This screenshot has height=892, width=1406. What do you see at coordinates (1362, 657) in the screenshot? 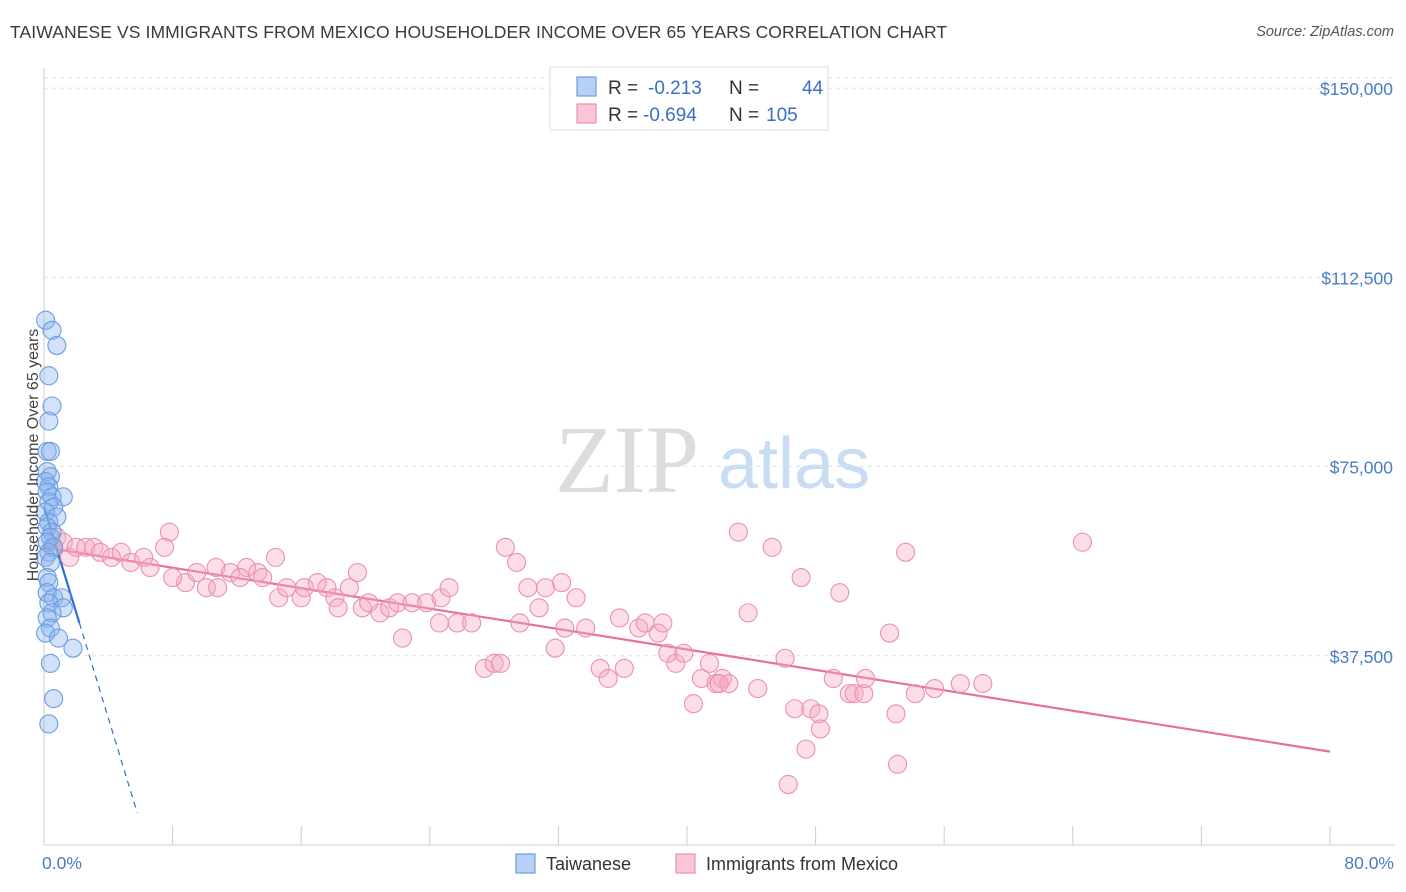
I see `y-tick-label: $37,500` at bounding box center [1362, 657].